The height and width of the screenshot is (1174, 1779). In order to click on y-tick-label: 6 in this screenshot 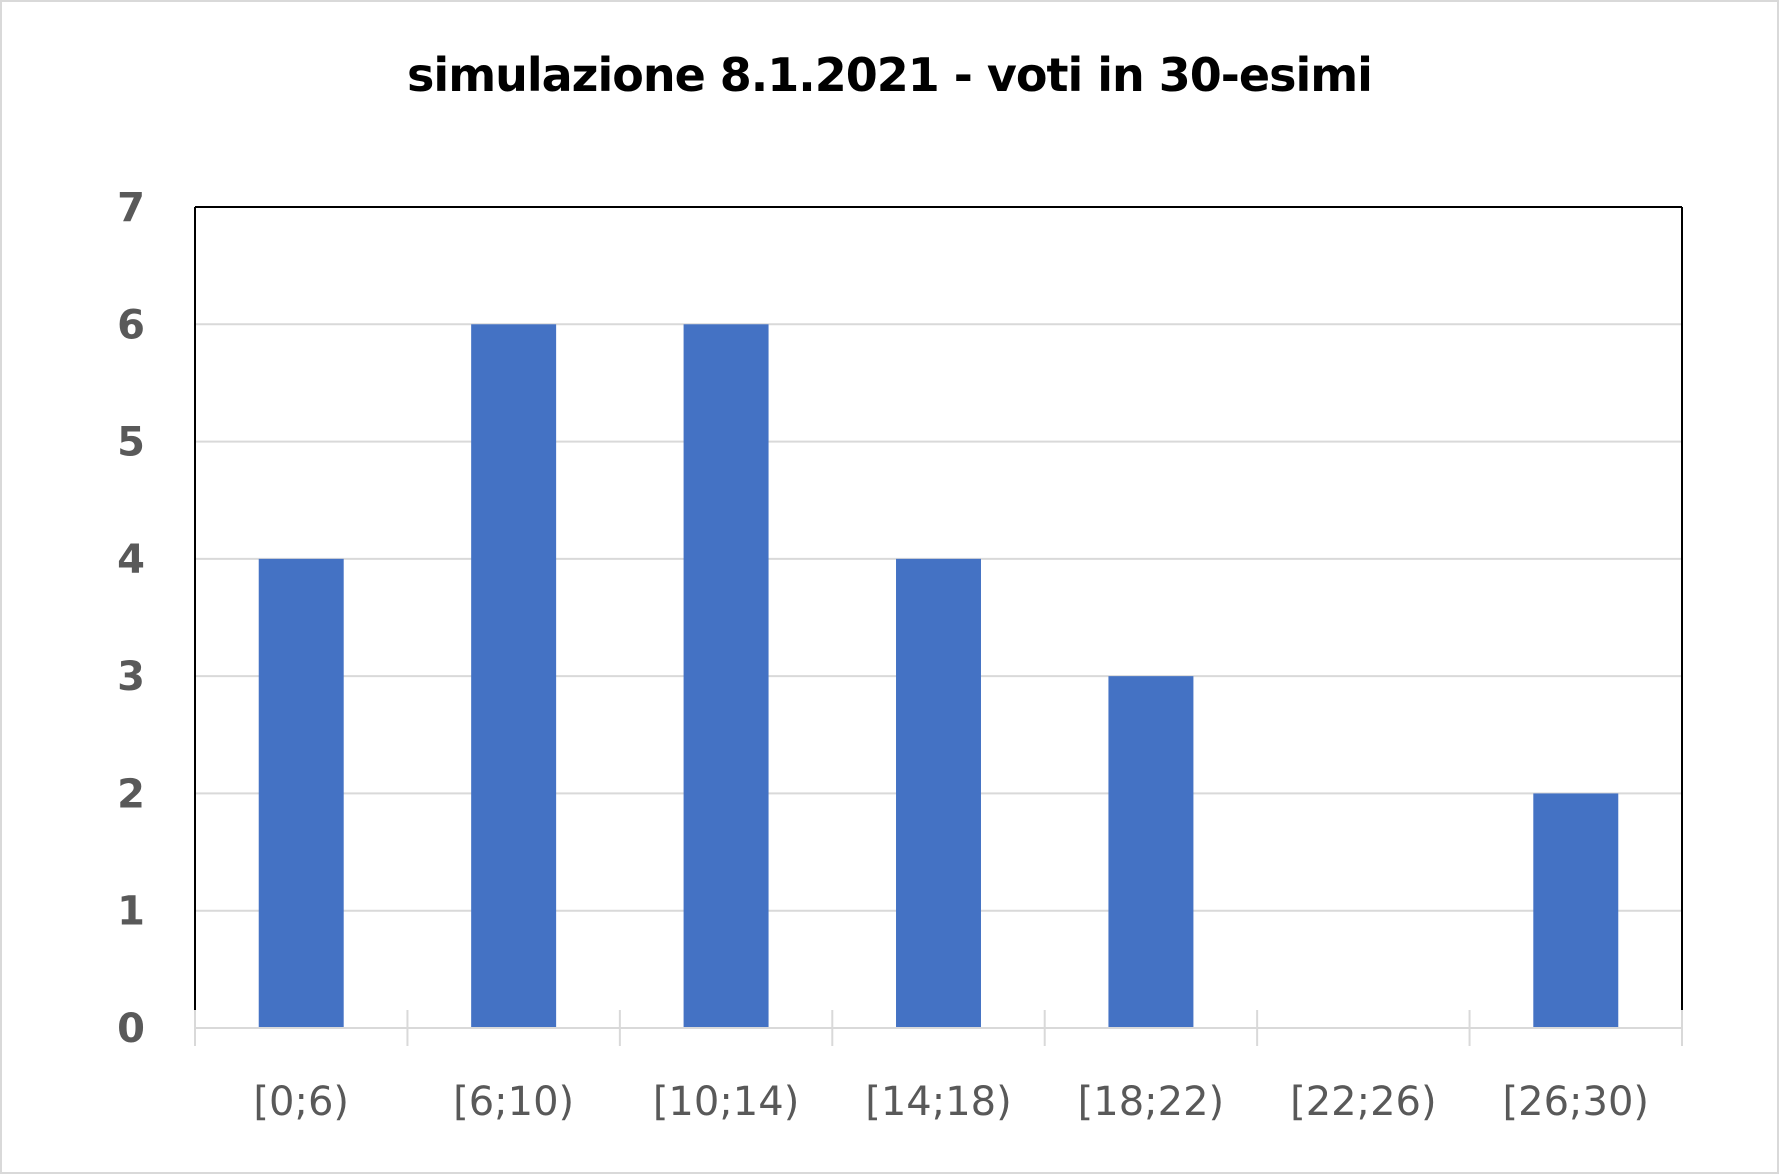, I will do `click(131, 325)`.